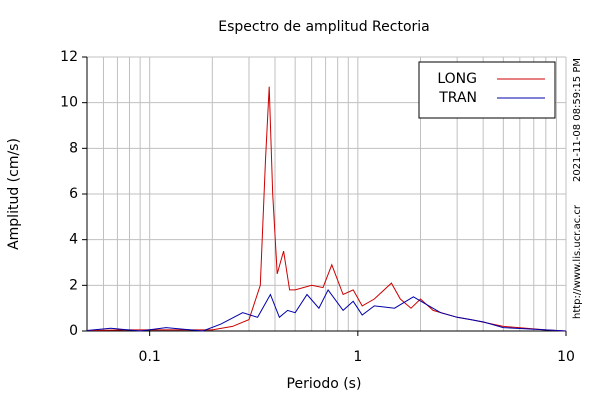 The height and width of the screenshot is (404, 600). What do you see at coordinates (487, 90) in the screenshot?
I see `legend-box` at bounding box center [487, 90].